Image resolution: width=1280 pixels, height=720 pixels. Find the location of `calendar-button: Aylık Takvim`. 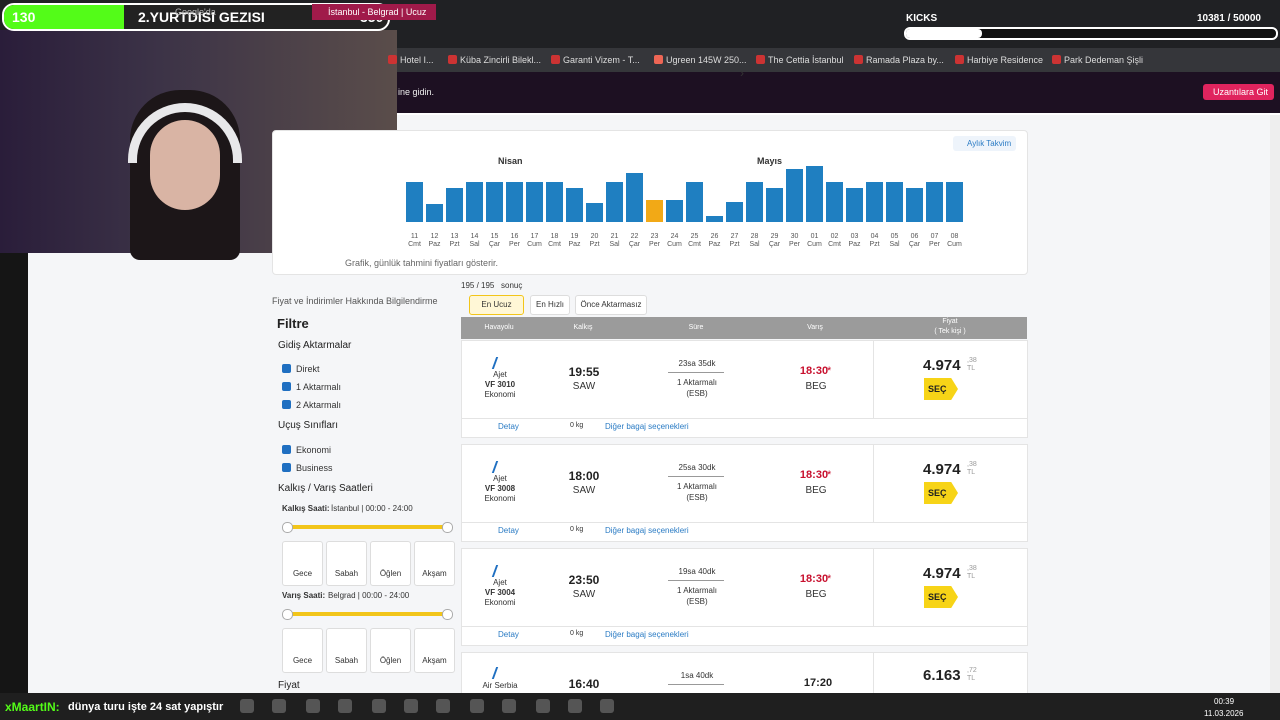

calendar-button: Aylık Takvim is located at coordinates (985, 143).